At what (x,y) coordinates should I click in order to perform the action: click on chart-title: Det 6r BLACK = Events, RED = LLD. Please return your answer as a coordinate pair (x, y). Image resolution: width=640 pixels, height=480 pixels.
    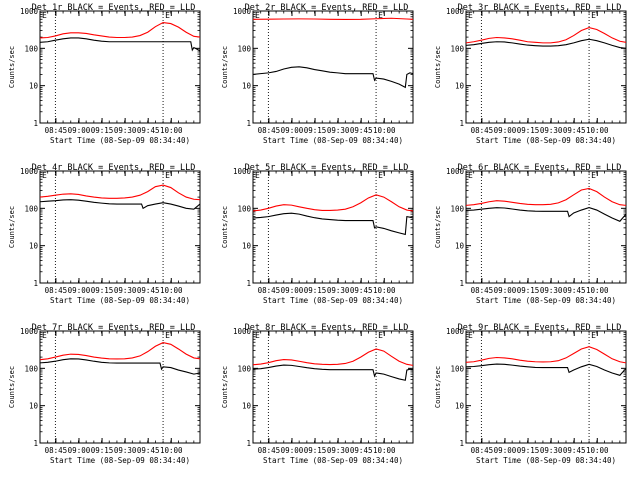
    Looking at the image, I should click on (540, 168).